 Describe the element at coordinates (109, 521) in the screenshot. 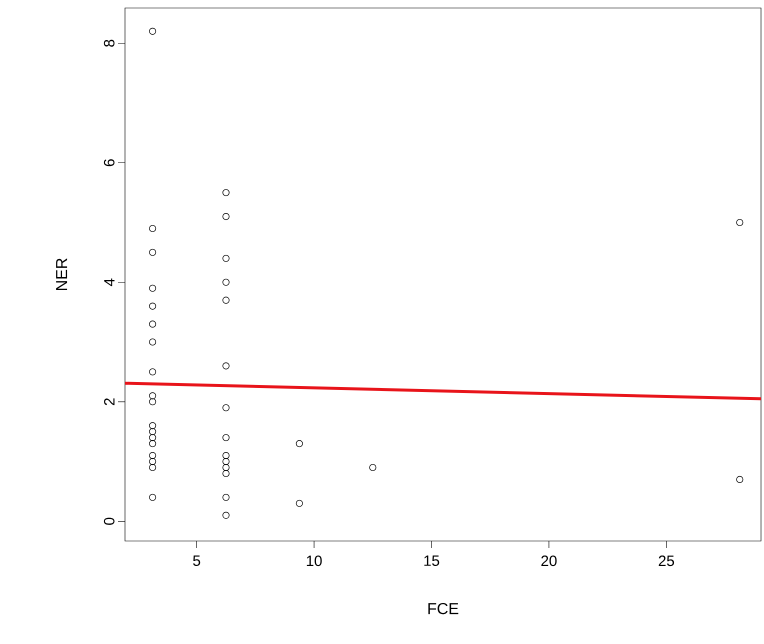

I see `y-tick-label: 0` at that location.